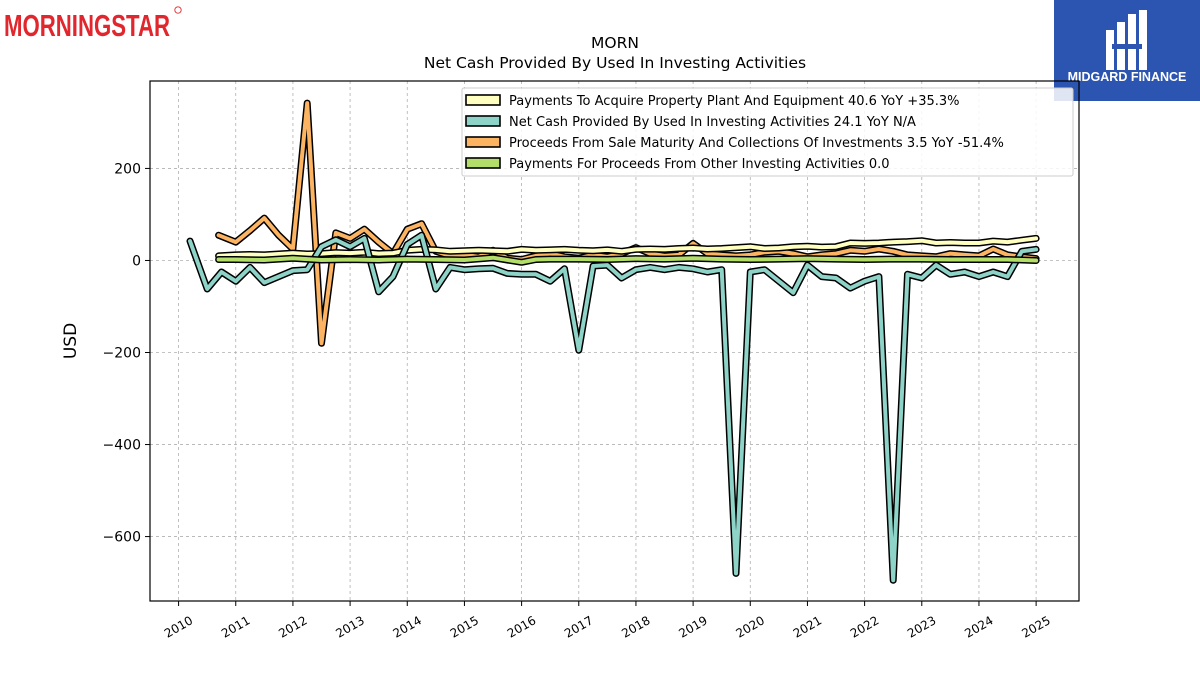  I want to click on midgard-emblem-icon: MIDGARD FINANCE, so click(1127, 47).